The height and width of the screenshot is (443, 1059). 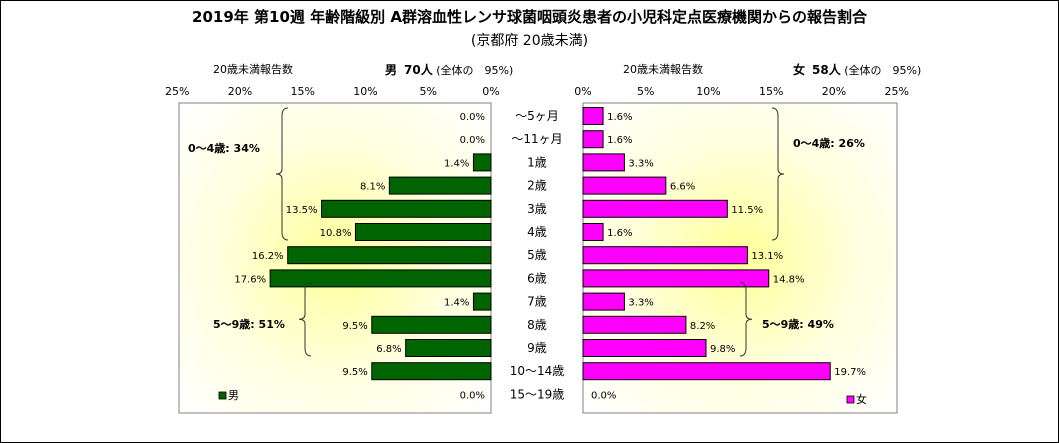 I want to click on female-tick-label: 5%, so click(x=645, y=91).